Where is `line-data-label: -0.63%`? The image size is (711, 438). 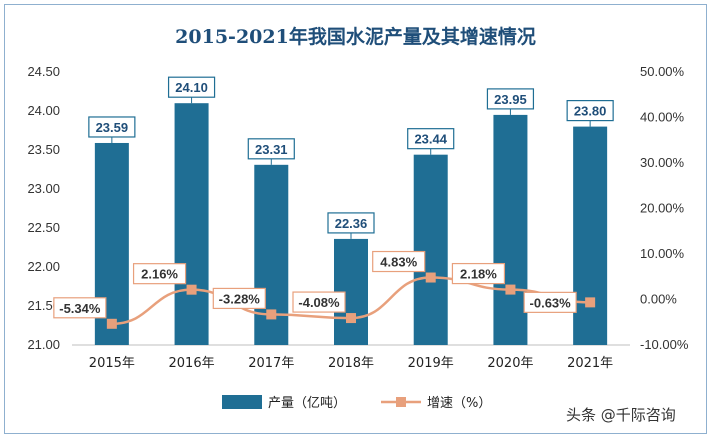
line-data-label: -0.63% is located at coordinates (551, 302).